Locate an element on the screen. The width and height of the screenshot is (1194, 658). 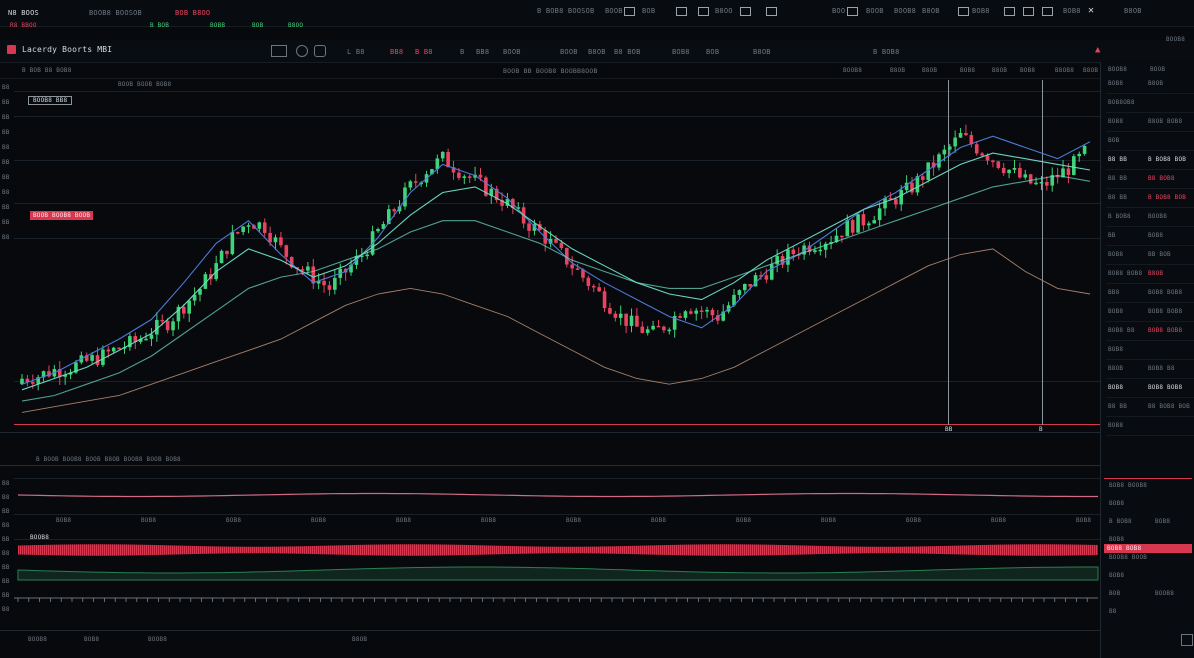
footer-label-3: BOOB8 is located at coordinates (158, 639).